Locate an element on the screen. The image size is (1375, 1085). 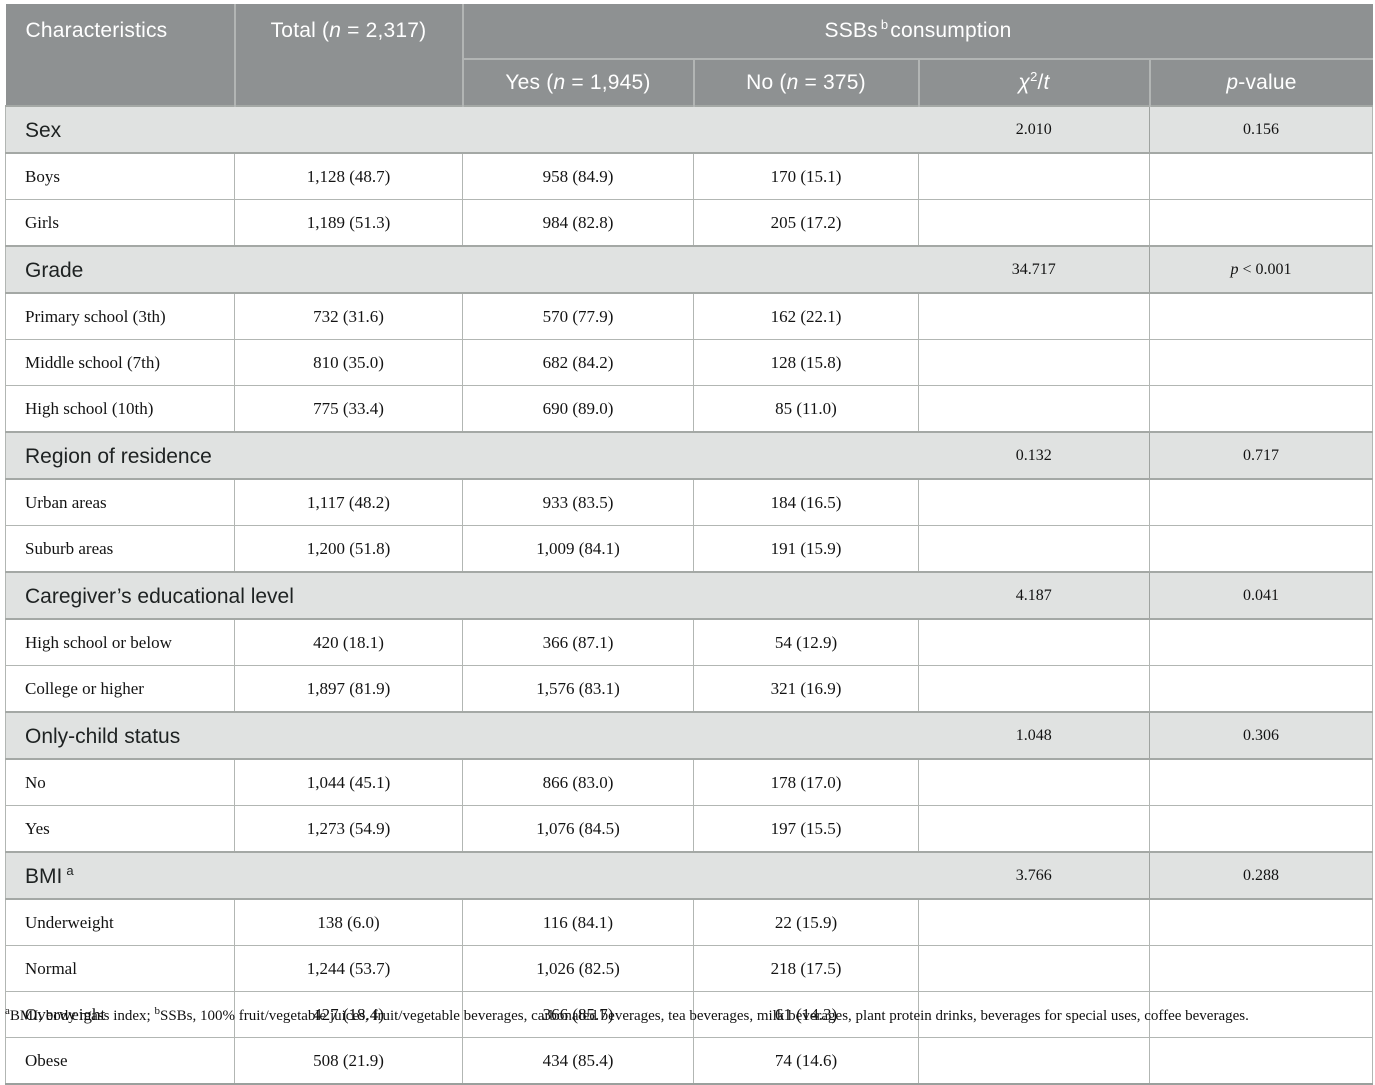
yes-cell: 366 (85.7) is located at coordinates (578, 1014).